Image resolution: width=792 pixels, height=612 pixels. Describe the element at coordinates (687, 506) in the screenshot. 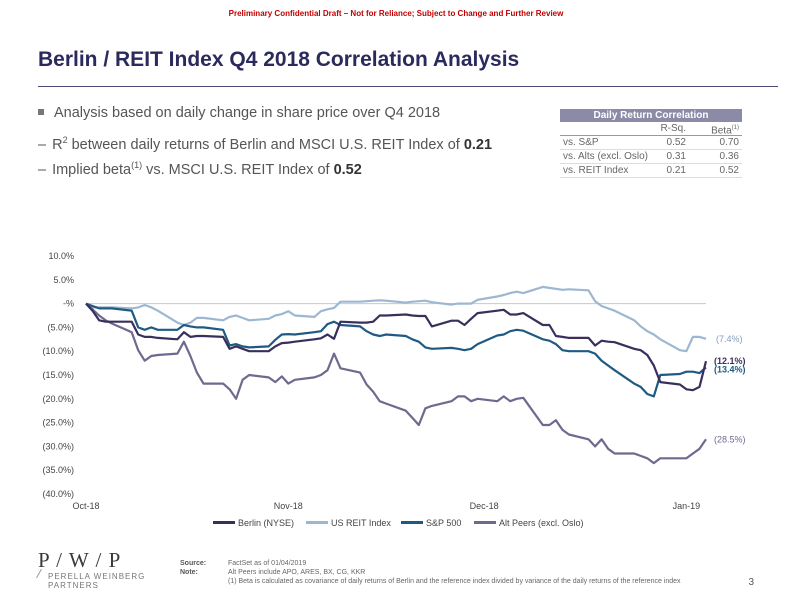

I see `x-tick-label: Jan-19` at that location.